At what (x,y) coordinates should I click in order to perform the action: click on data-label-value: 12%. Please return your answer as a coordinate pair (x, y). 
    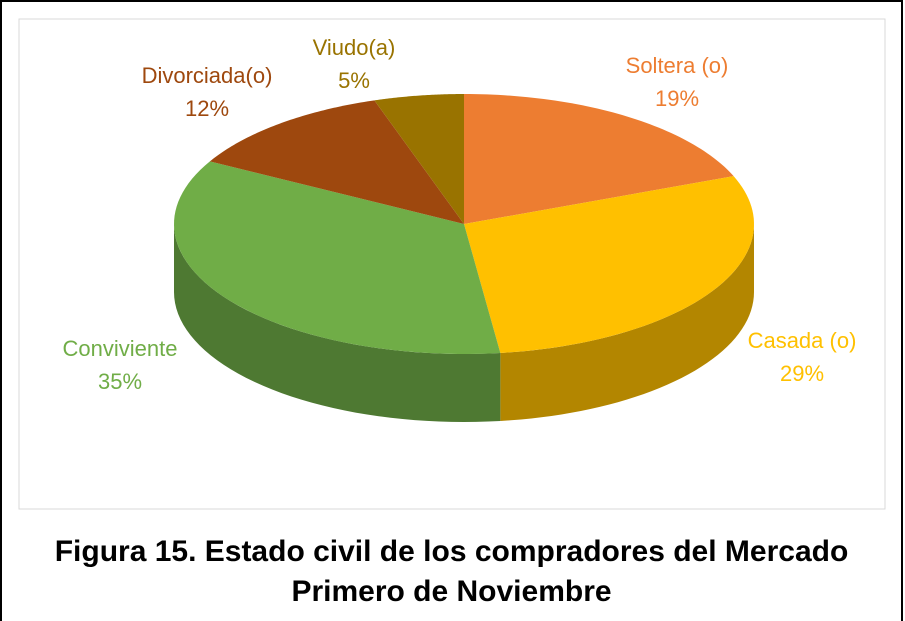
    Looking at the image, I should click on (207, 108).